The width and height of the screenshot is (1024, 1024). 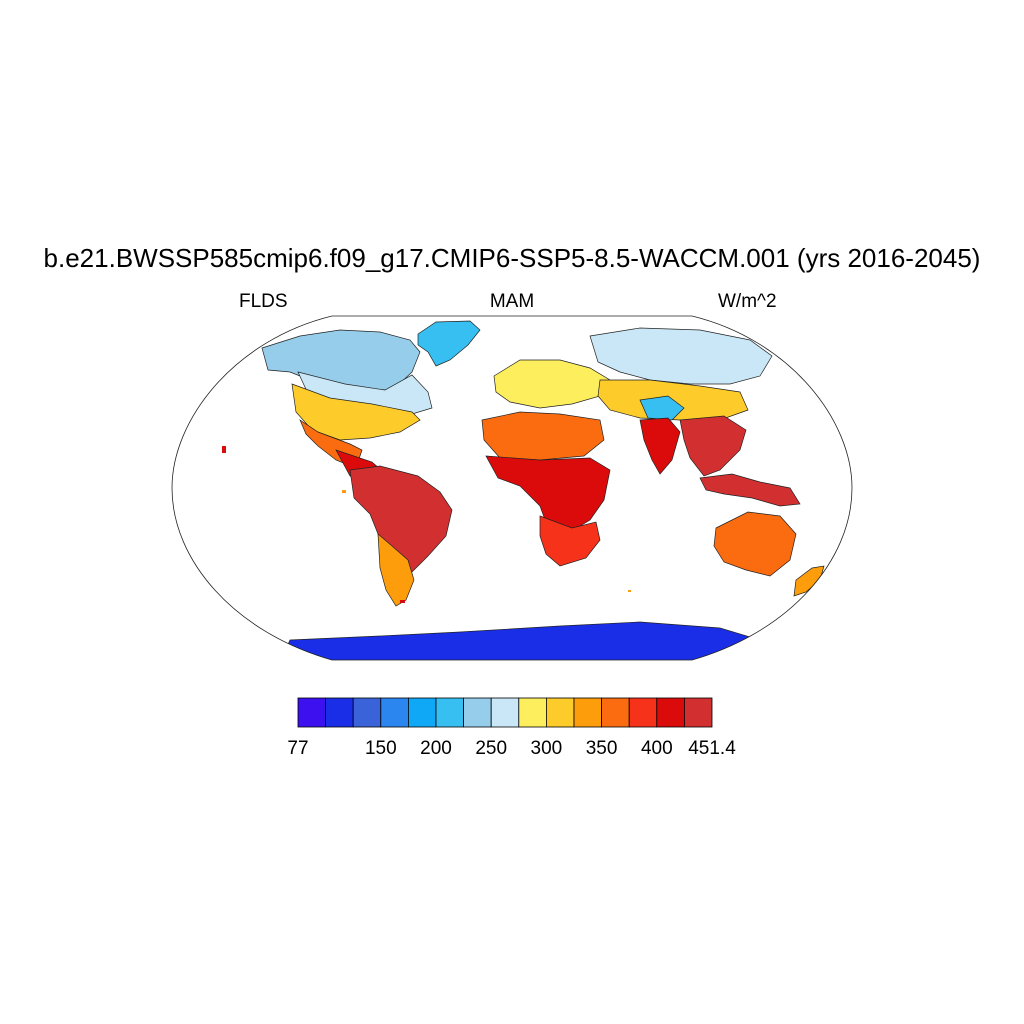 I want to click on colorbar-tick-label: 451.4, so click(x=712, y=748).